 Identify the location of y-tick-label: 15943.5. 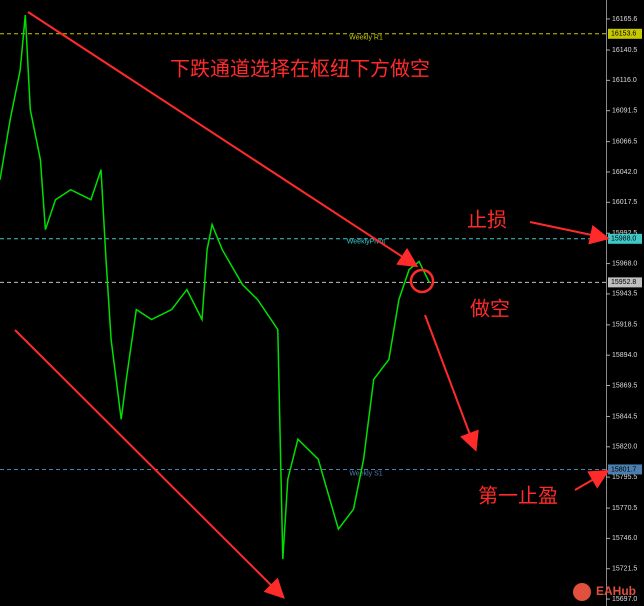
(624, 294).